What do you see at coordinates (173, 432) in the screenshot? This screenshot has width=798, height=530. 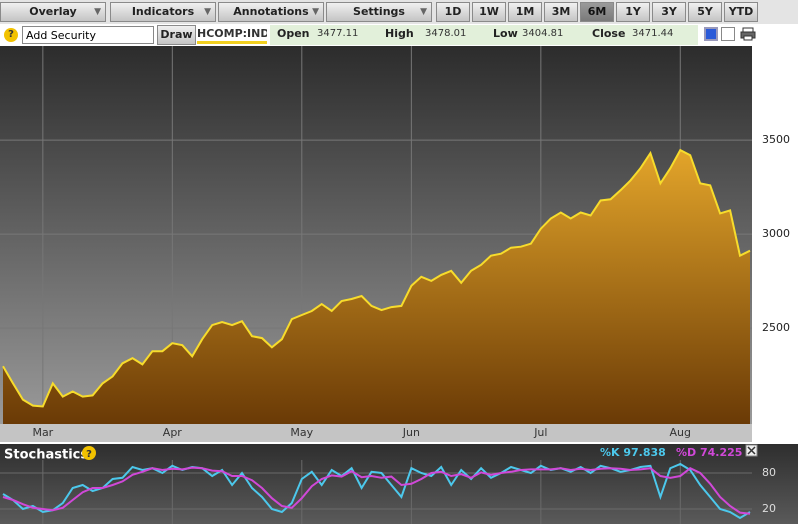 I see `x-tick-label: Apr` at bounding box center [173, 432].